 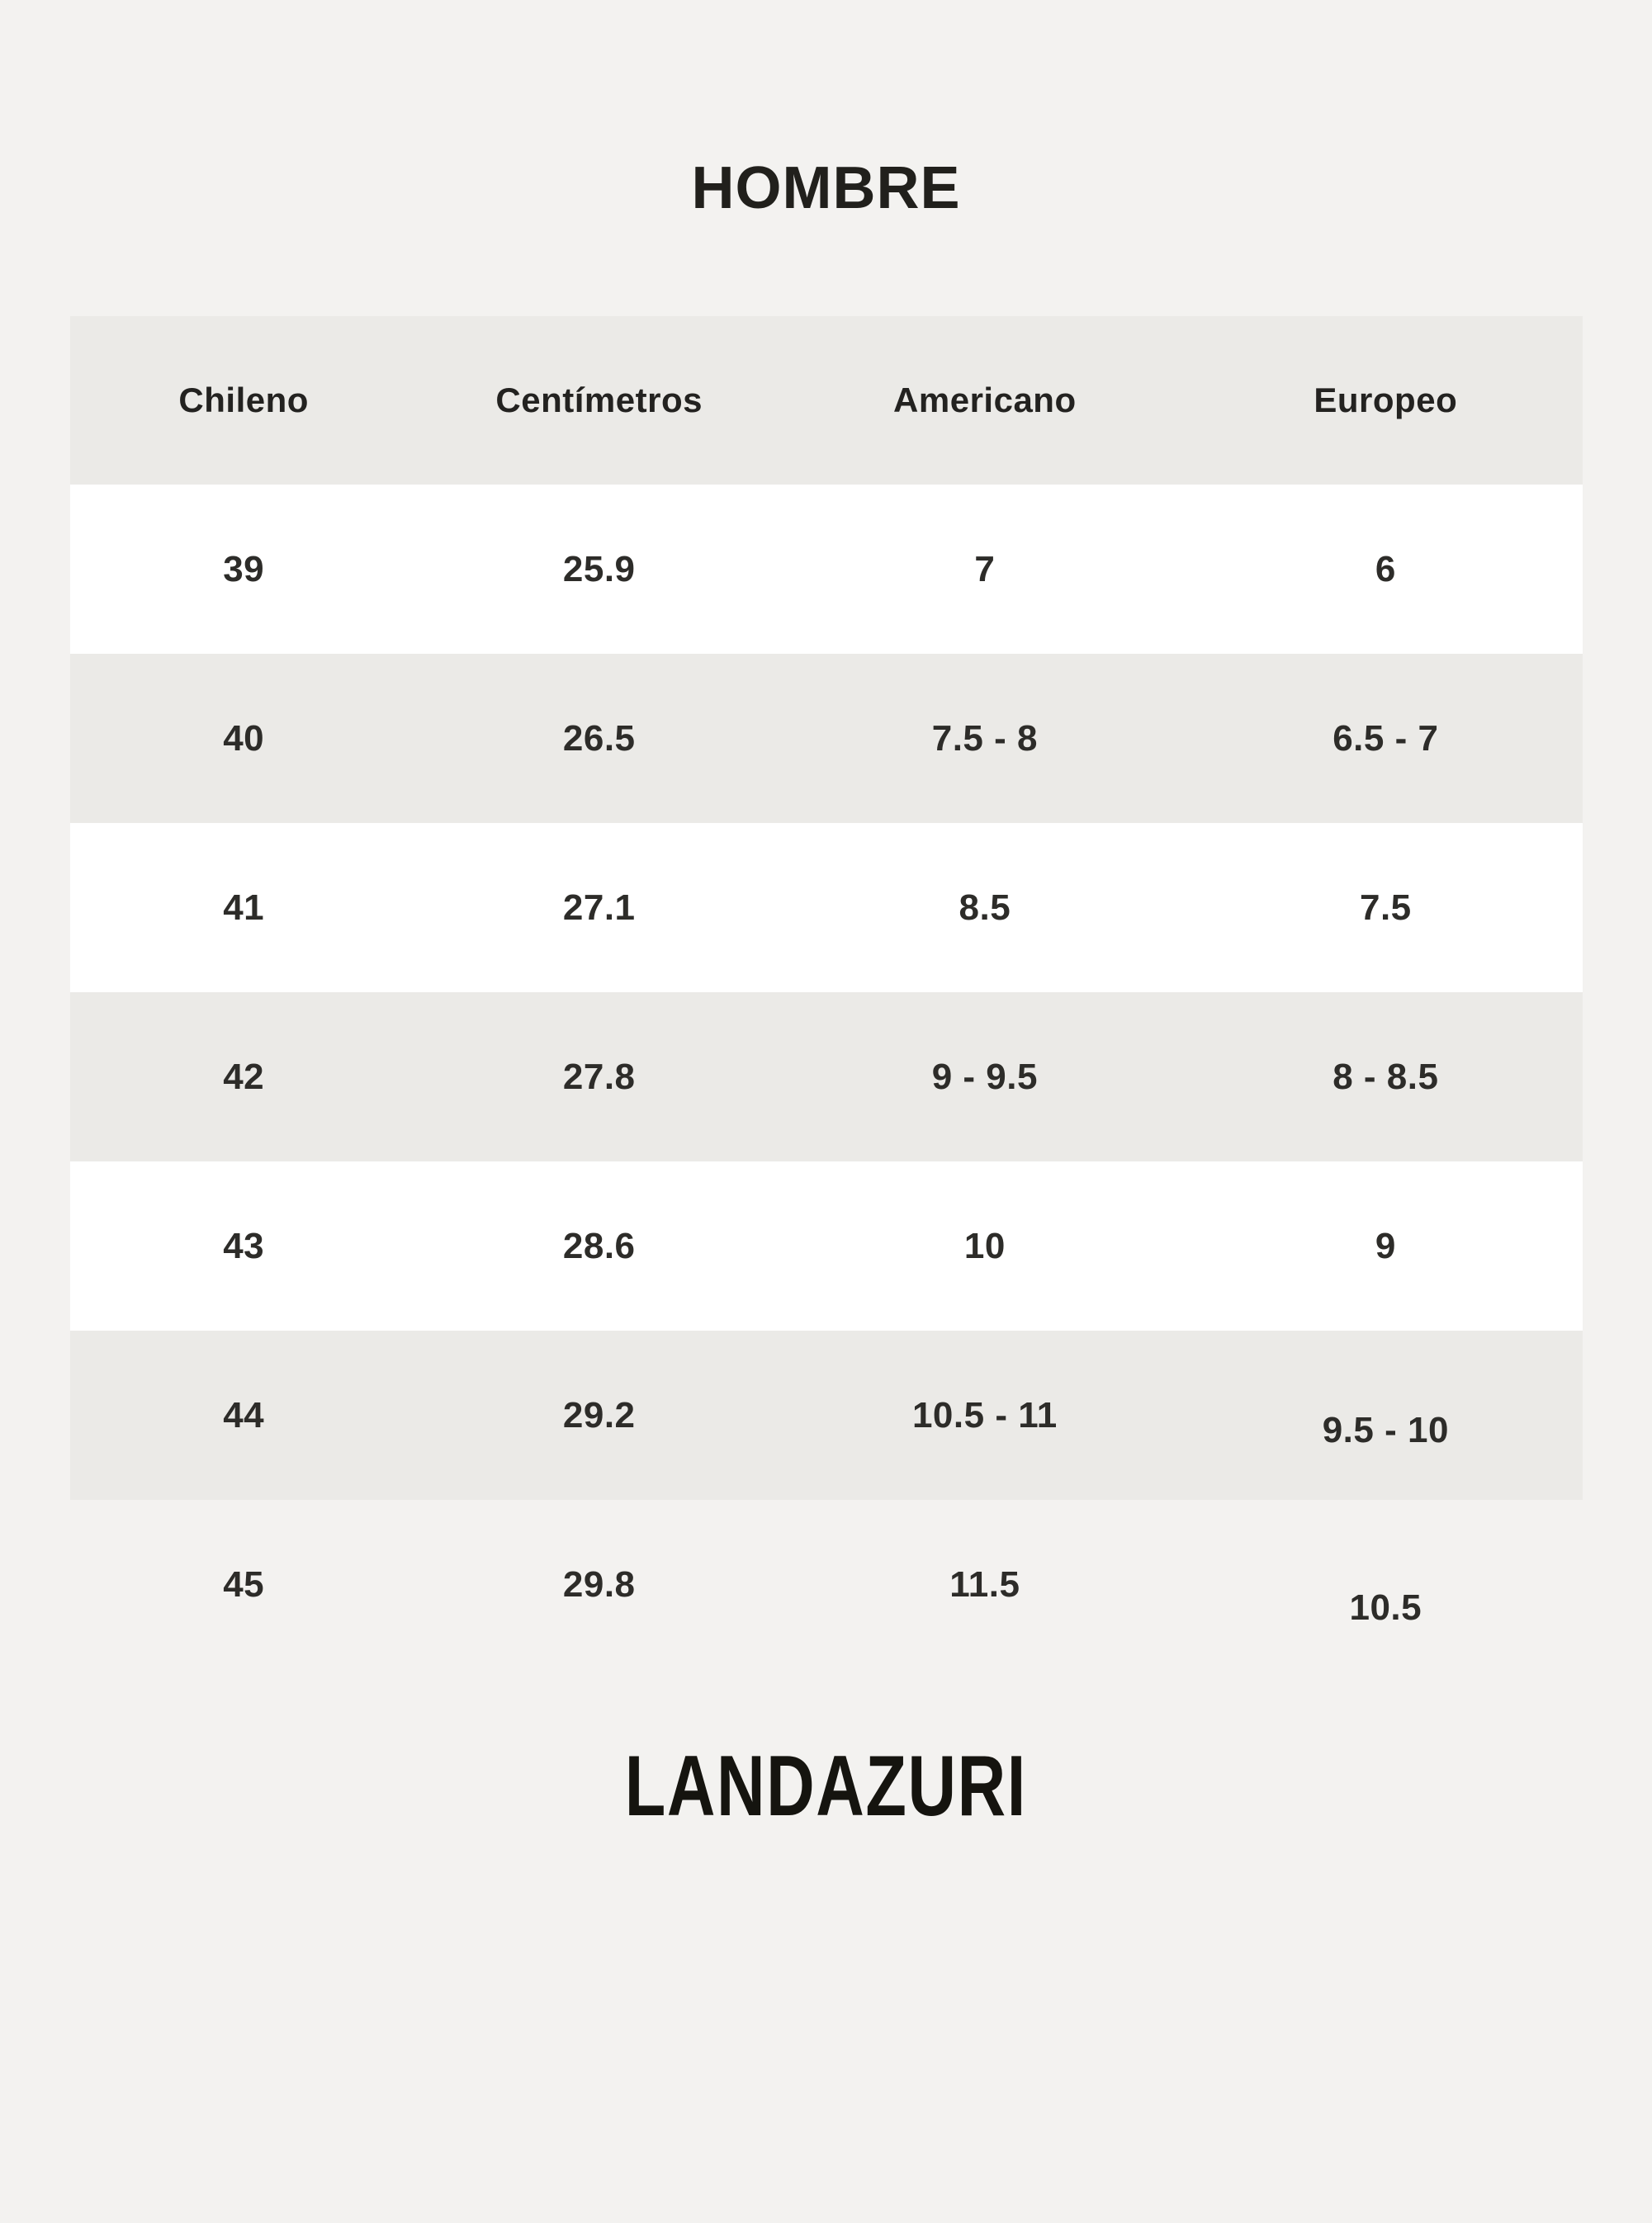 I want to click on brand-logo-wrap: LANDAZURI, so click(x=826, y=1786).